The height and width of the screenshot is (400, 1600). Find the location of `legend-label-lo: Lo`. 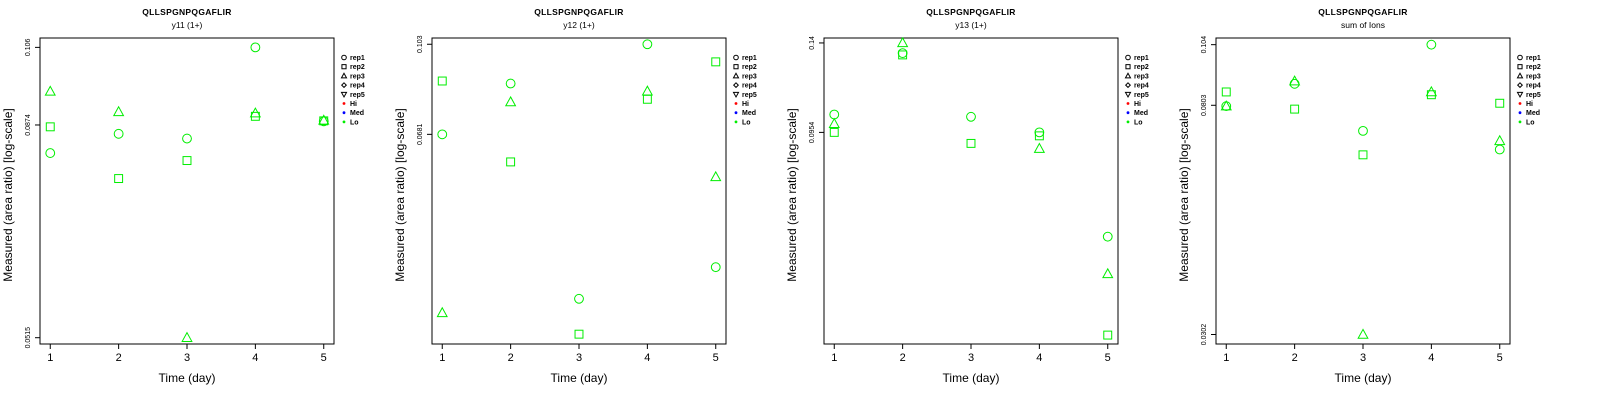

legend-label-lo: Lo is located at coordinates (354, 122).